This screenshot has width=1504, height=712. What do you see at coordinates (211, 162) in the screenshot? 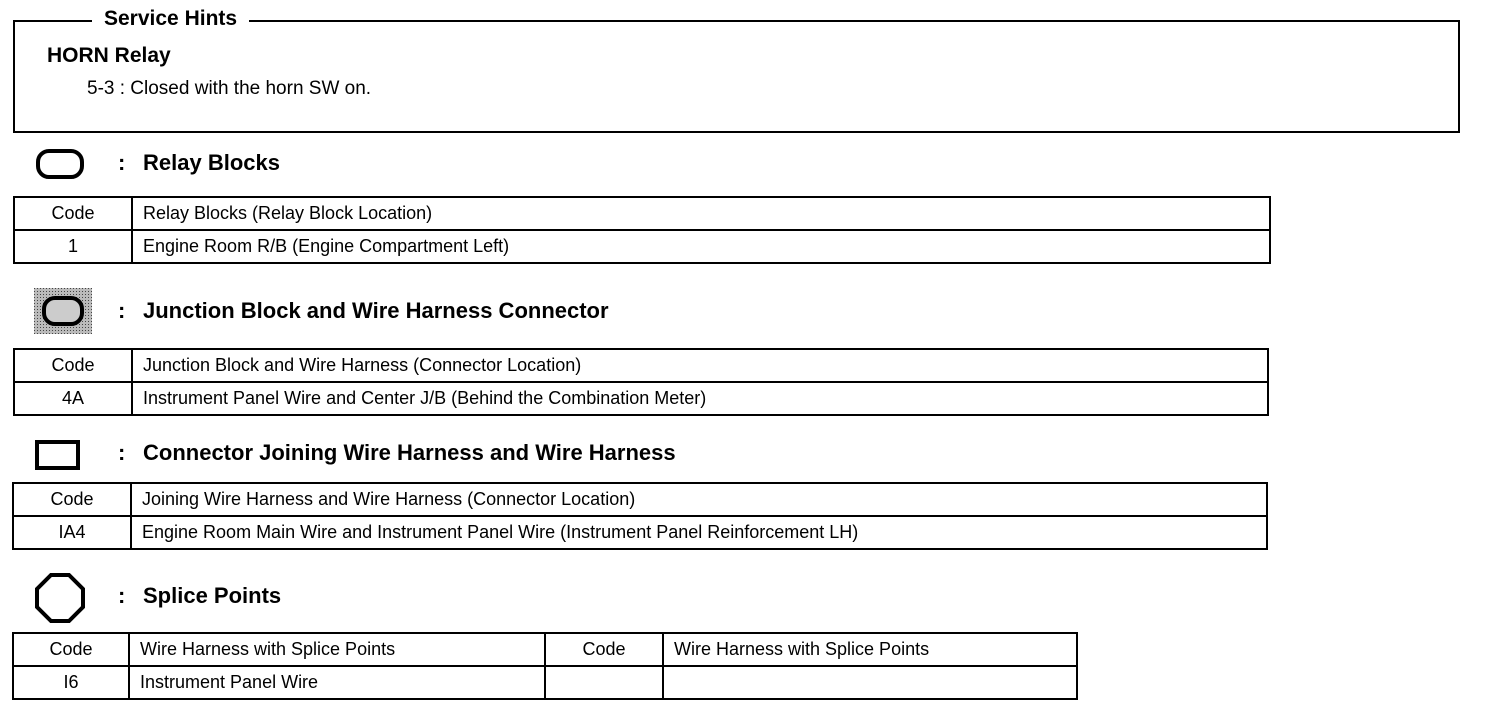
I see `section-title-relay-blocks: Relay Blocks` at bounding box center [211, 162].